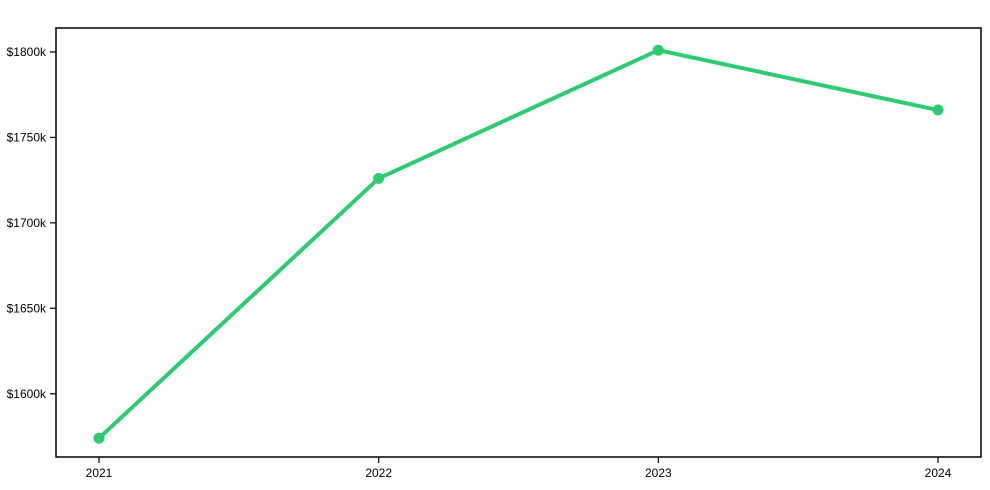  I want to click on y-axis-tick-label: $1650k, so click(27, 308).